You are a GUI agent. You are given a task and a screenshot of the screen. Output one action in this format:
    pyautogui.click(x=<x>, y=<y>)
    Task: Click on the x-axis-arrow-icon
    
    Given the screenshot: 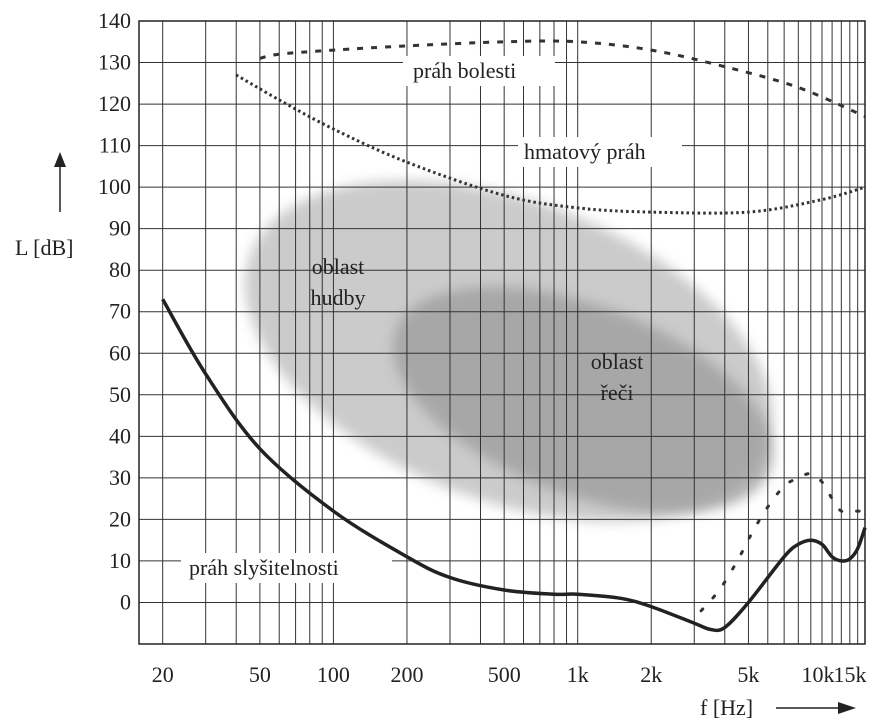 What is the action you would take?
    pyautogui.click(x=847, y=708)
    